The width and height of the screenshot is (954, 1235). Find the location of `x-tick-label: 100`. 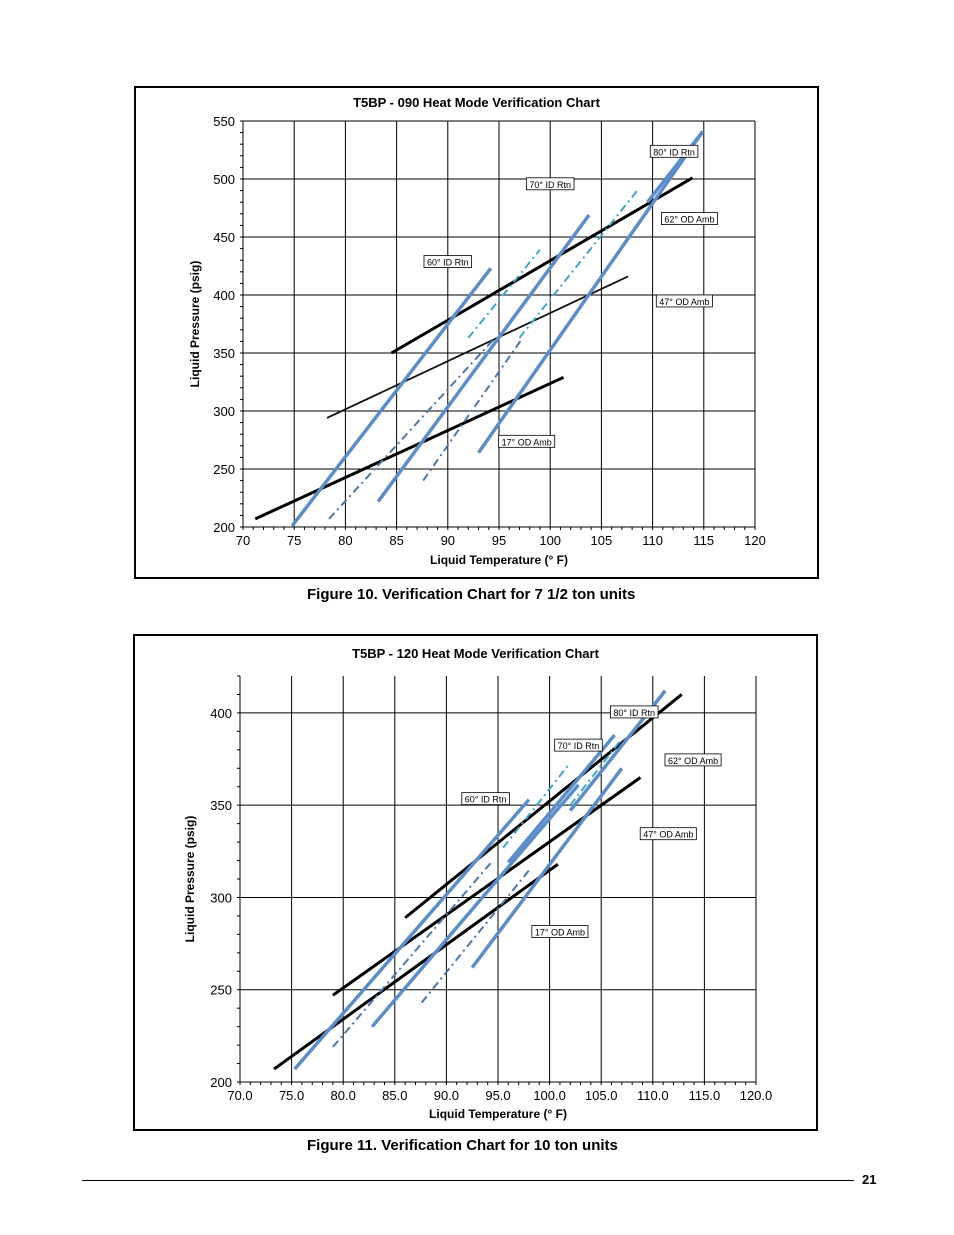

x-tick-label: 100 is located at coordinates (550, 540).